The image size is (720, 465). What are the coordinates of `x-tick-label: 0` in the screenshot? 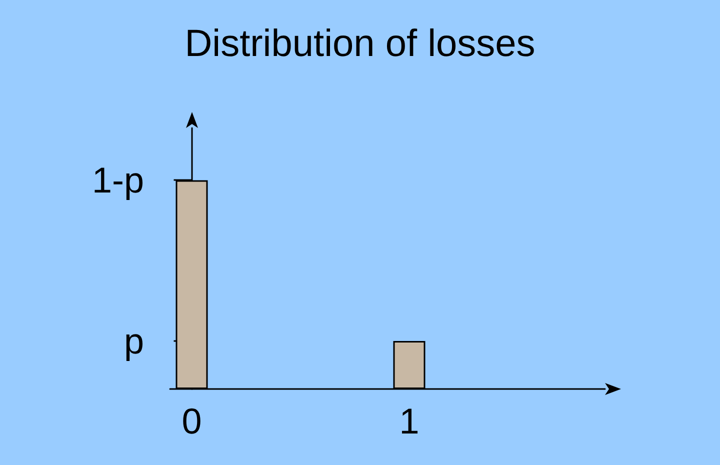 It's located at (192, 421).